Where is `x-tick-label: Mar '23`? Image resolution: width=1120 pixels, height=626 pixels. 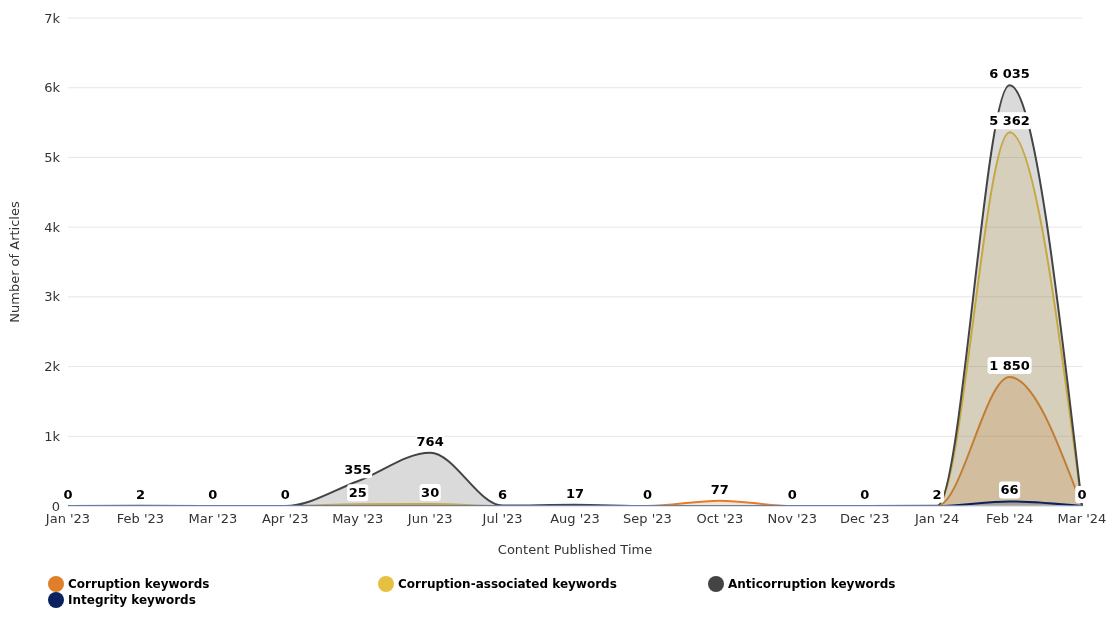
x-tick-label: Mar '23 is located at coordinates (213, 519).